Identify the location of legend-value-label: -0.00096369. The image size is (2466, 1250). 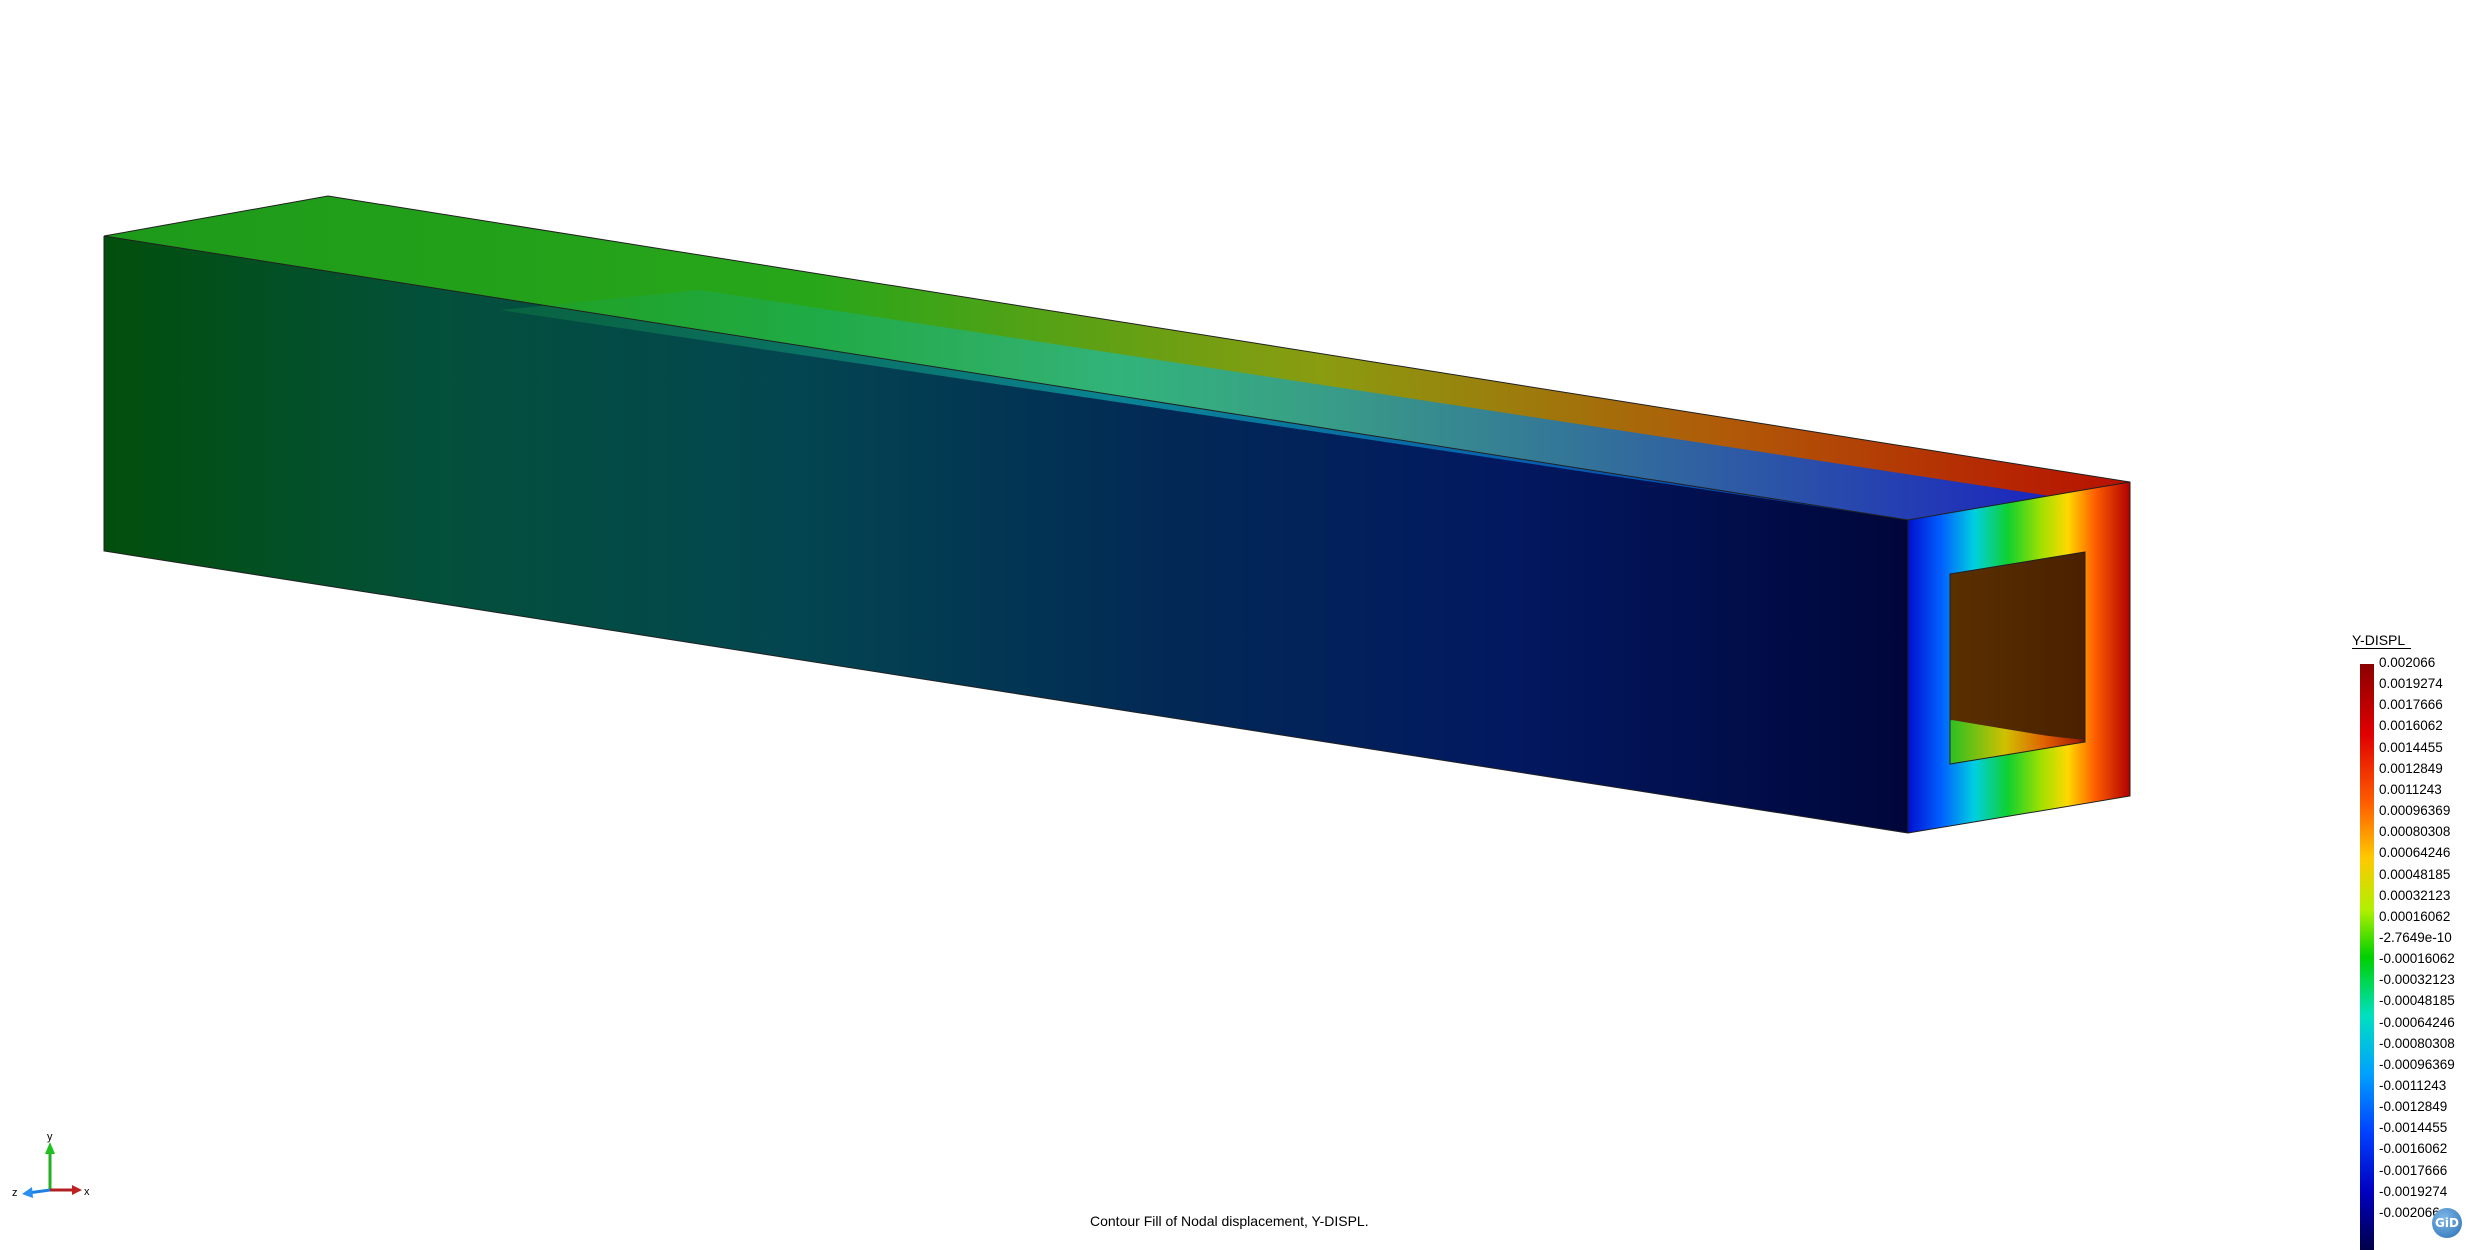
(2417, 1064).